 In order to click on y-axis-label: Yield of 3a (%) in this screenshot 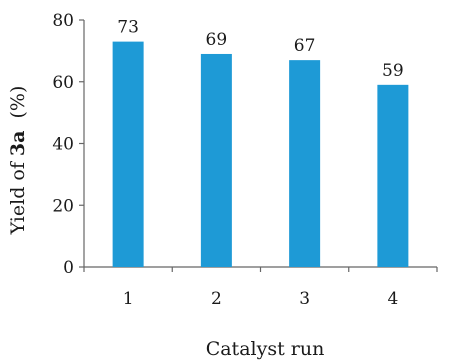, I will do `click(18, 161)`.